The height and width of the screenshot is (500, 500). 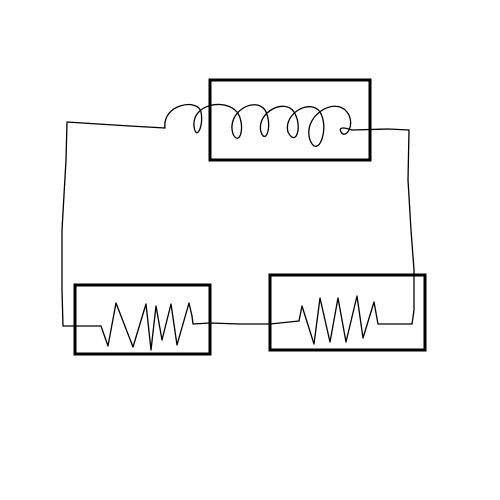 What do you see at coordinates (258, 125) in the screenshot?
I see `inductor-coil` at bounding box center [258, 125].